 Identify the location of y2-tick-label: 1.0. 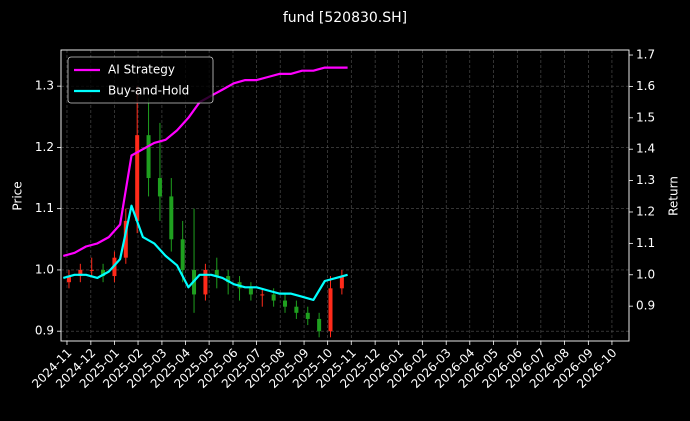
(645, 274).